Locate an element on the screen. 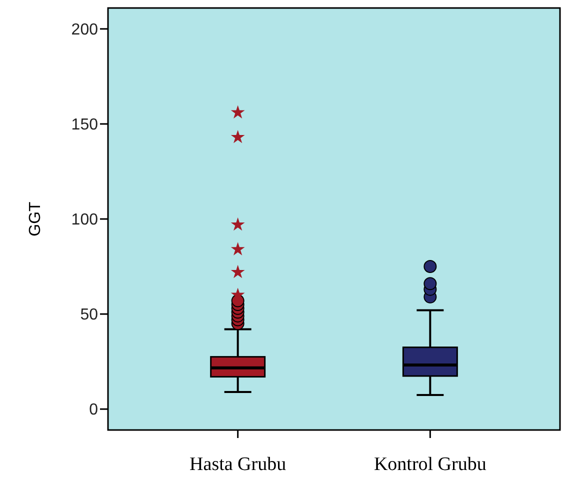  y-tick-label: 0 is located at coordinates (93, 410).